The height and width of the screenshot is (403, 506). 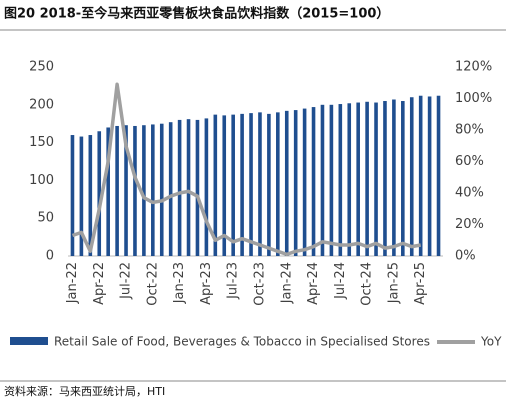 What do you see at coordinates (367, 284) in the screenshot?
I see `x-tick-label: Oct-24` at bounding box center [367, 284].